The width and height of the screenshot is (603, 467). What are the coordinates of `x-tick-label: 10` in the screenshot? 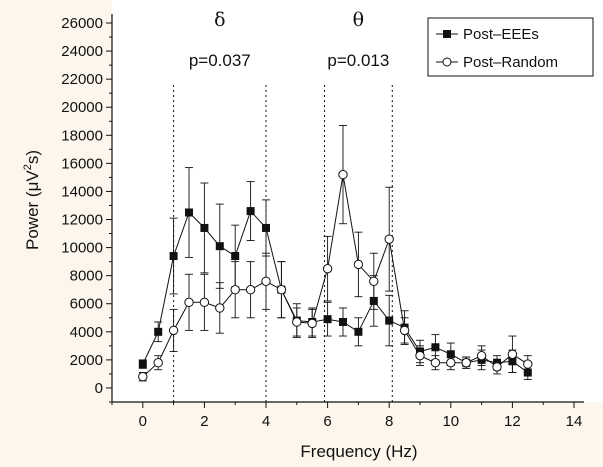 It's located at (450, 421).